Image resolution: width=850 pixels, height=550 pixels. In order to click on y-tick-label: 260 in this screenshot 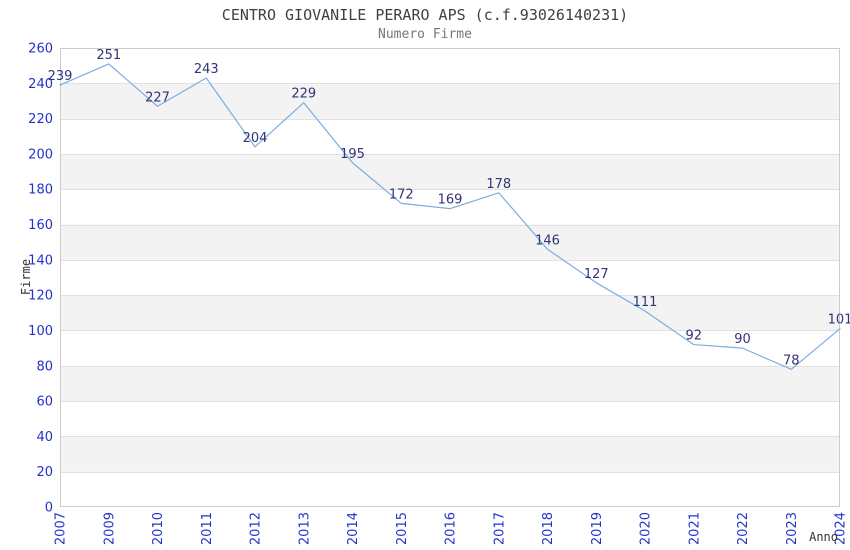, I will do `click(40, 49)`.